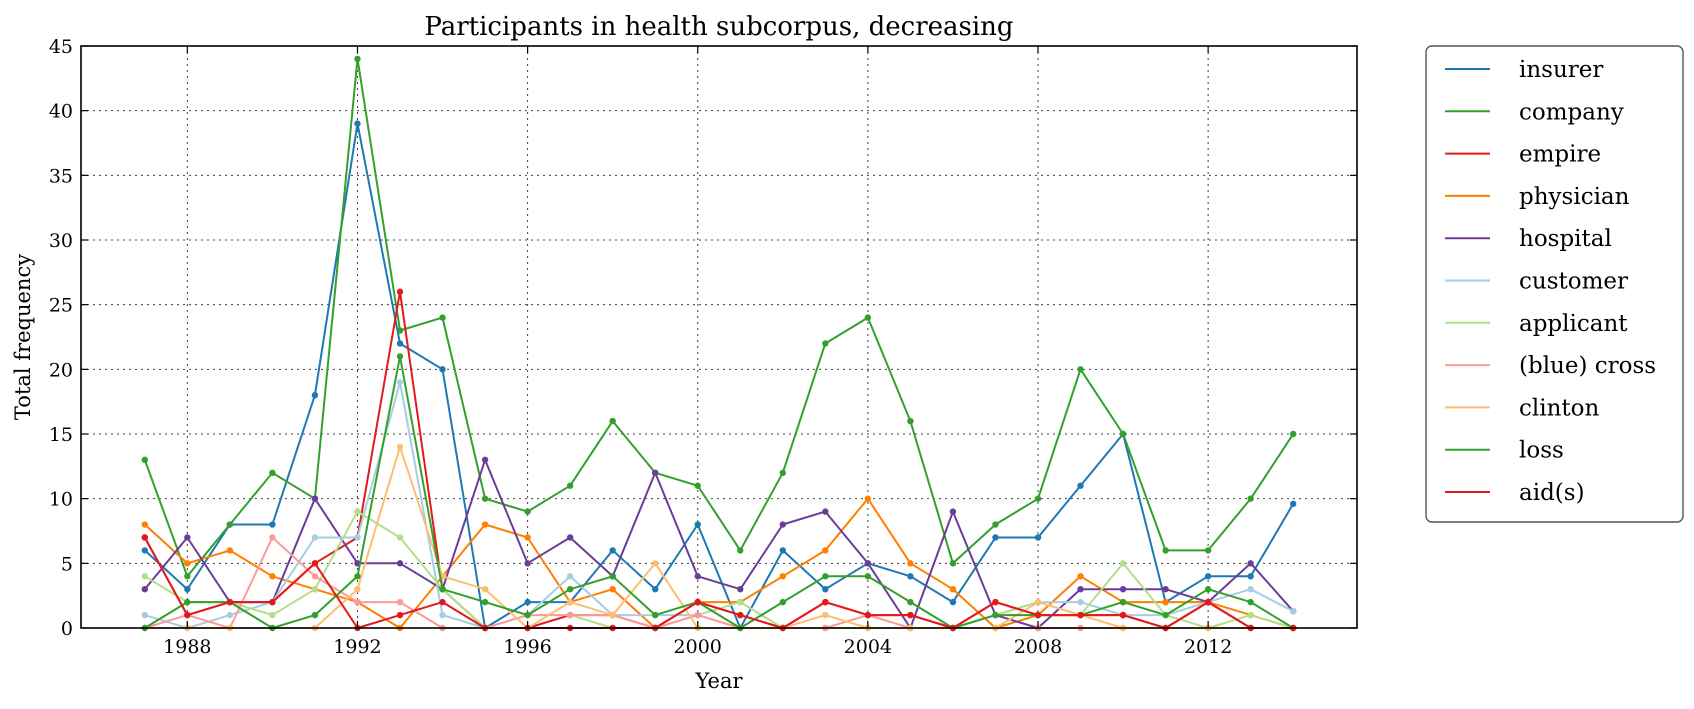  I want to click on legend-label: customer, so click(1573, 282).